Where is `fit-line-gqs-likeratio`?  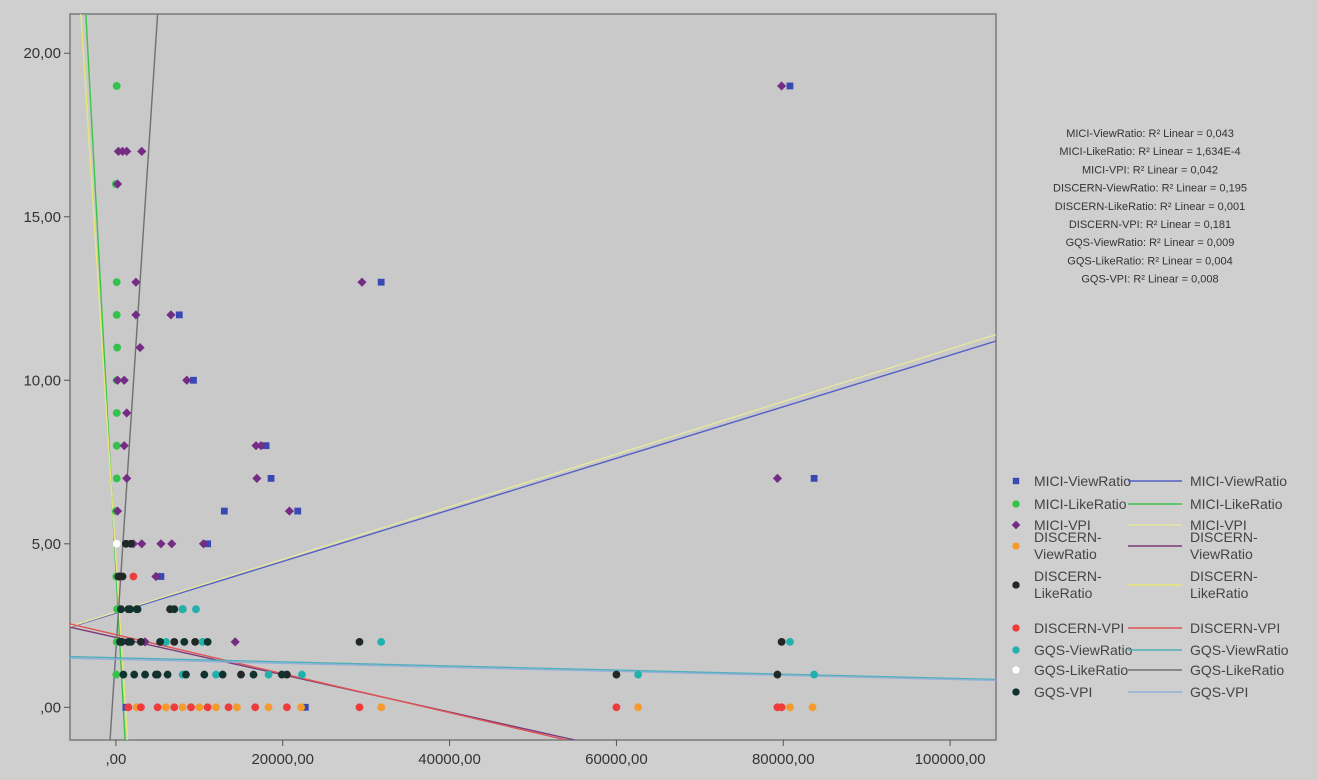 fit-line-gqs-likeratio is located at coordinates (134, 377).